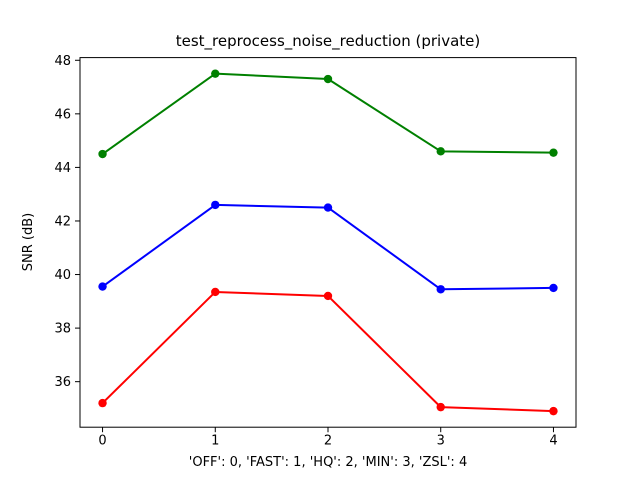 The height and width of the screenshot is (480, 640). Describe the element at coordinates (62, 329) in the screenshot. I see `y-tick-label: 38` at that location.